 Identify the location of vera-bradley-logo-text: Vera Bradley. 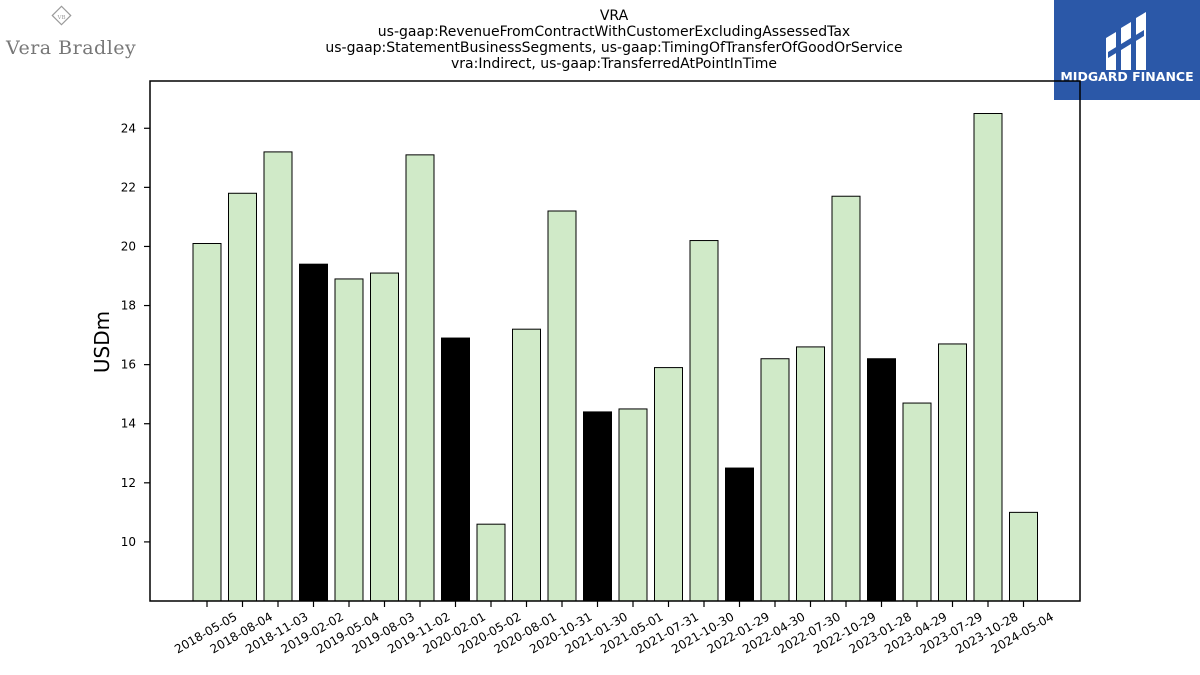
(70, 48).